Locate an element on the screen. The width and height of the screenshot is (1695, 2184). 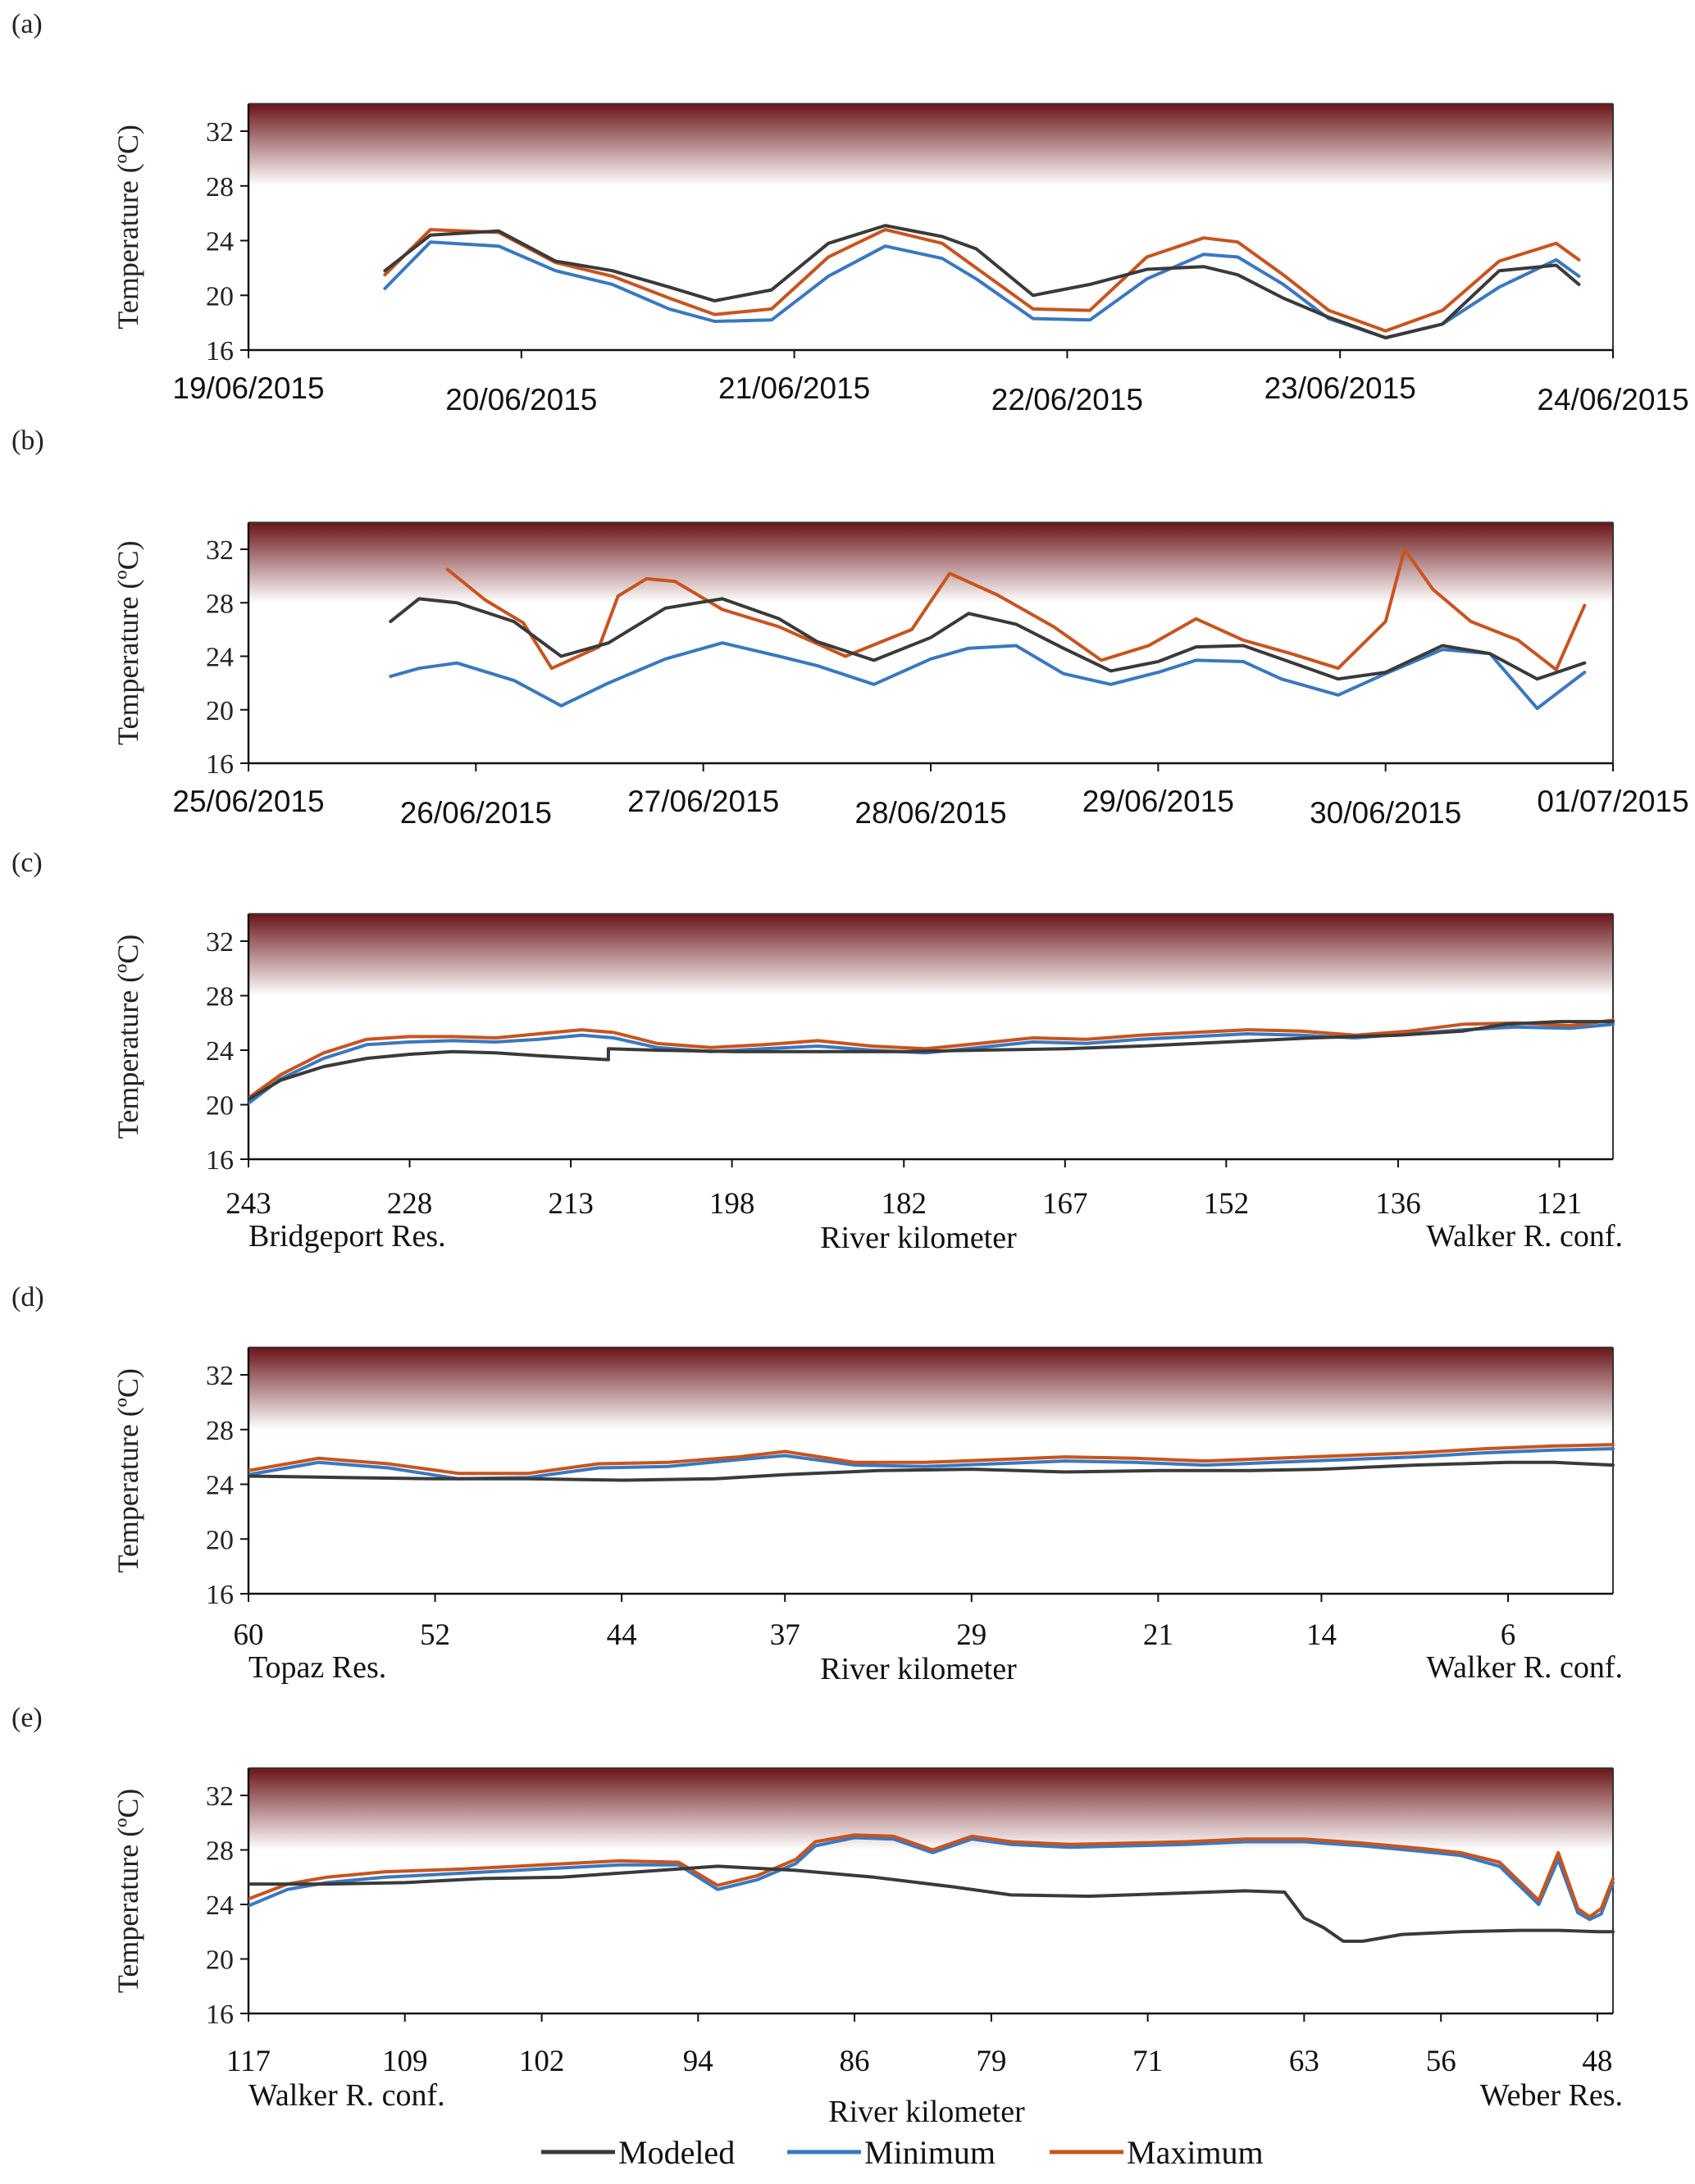
x-tick-label: 109 is located at coordinates (405, 2061).